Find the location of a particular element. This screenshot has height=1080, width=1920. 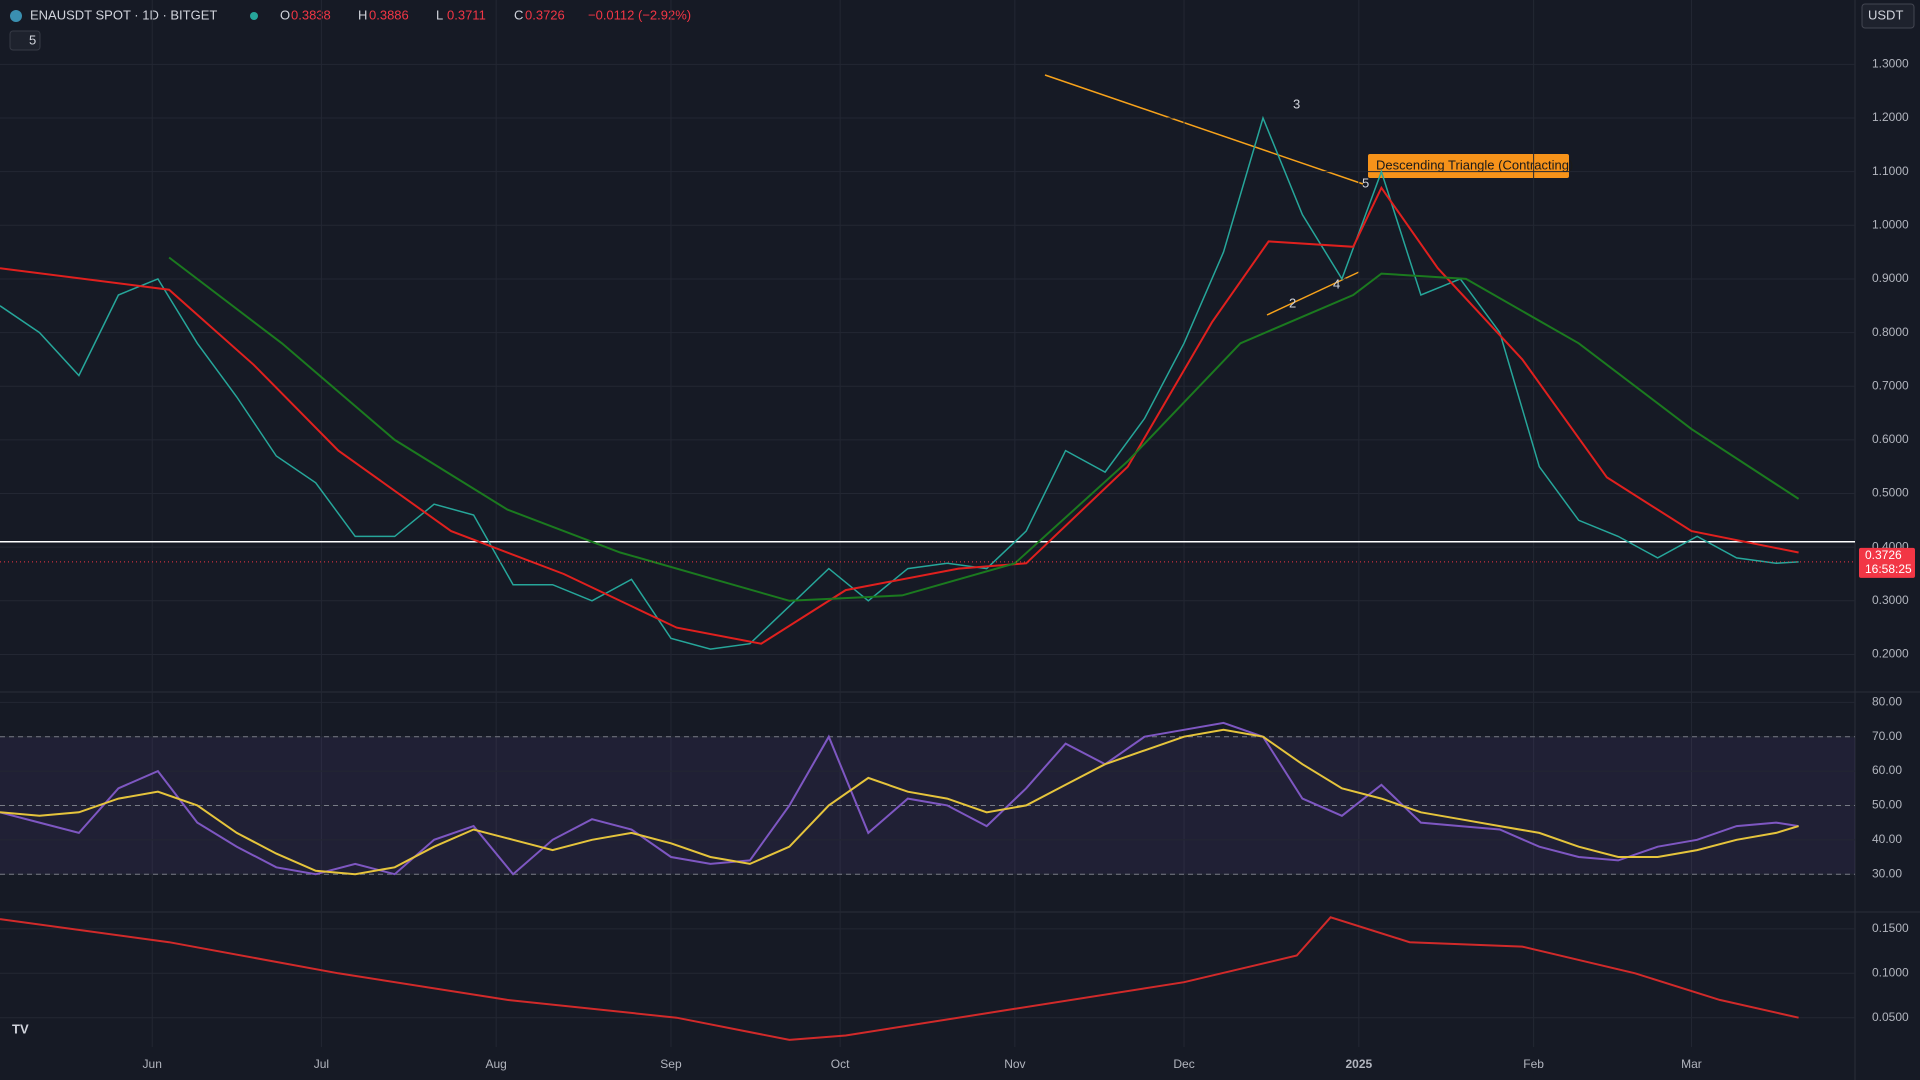

price-tag is located at coordinates (1887, 562).